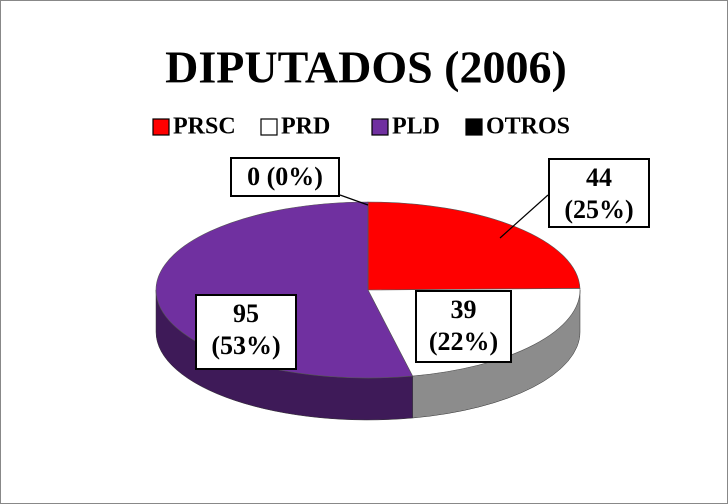 This screenshot has width=728, height=504. What do you see at coordinates (474, 246) in the screenshot?
I see `slice` at bounding box center [474, 246].